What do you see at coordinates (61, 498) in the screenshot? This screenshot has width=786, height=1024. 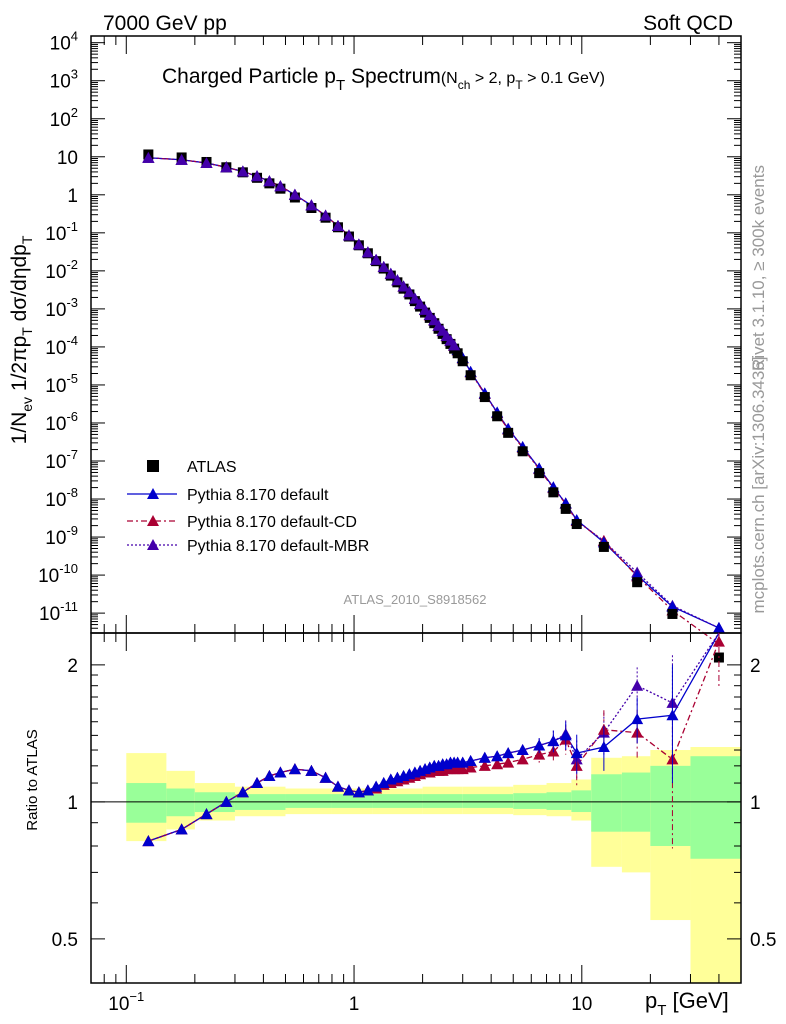 I see `y-tick-label: 10⁻⁸` at bounding box center [61, 498].